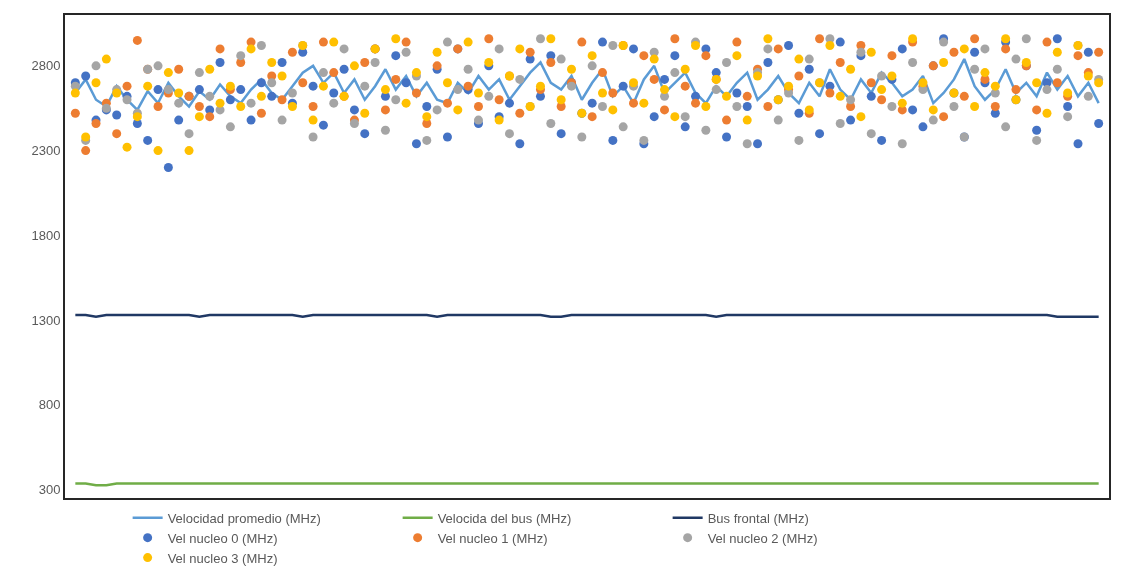  Describe the element at coordinates (504, 518) in the screenshot. I see `legend-label: Velocida del bus (MHz)` at that location.